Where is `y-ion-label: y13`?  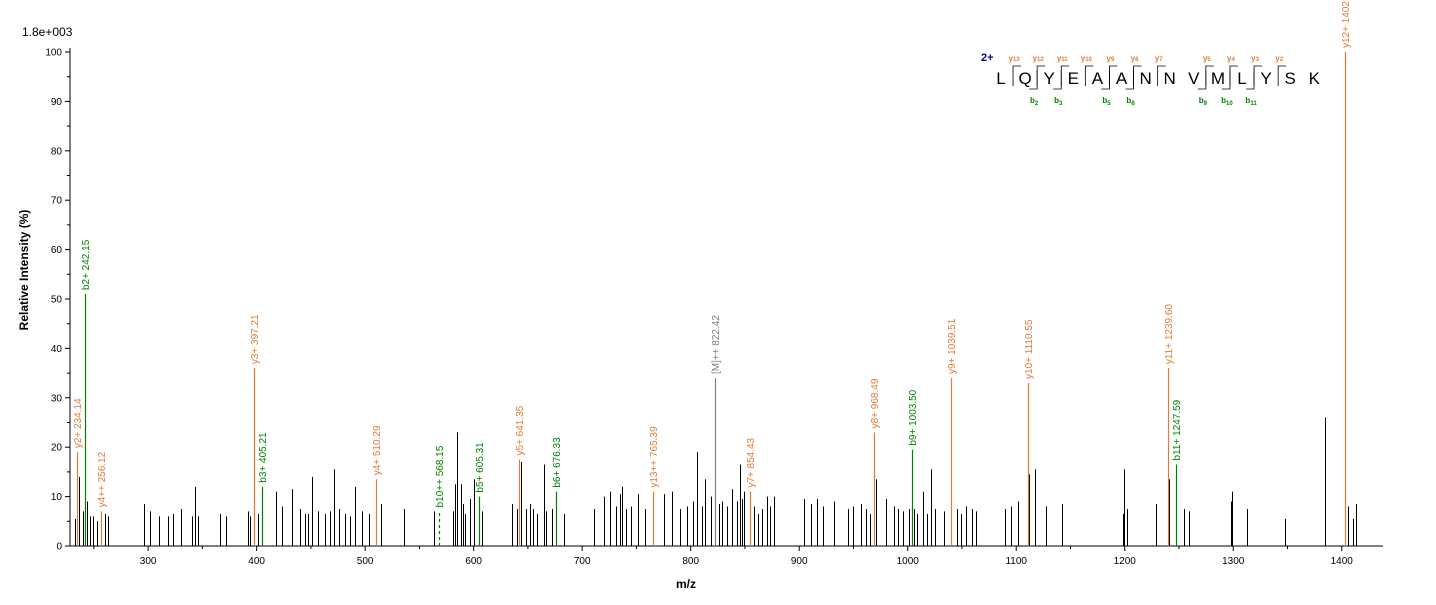
y-ion-label: y13 is located at coordinates (1014, 58).